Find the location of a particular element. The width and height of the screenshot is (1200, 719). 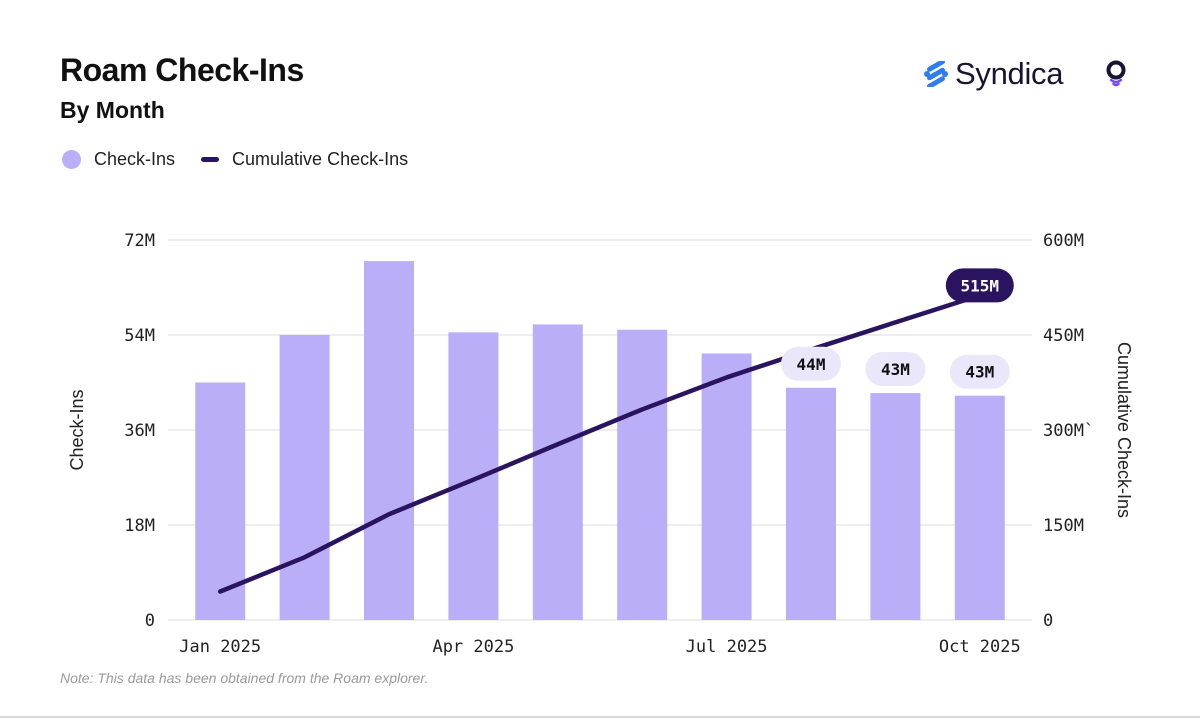

data-label-checkins: 44M is located at coordinates (811, 363).